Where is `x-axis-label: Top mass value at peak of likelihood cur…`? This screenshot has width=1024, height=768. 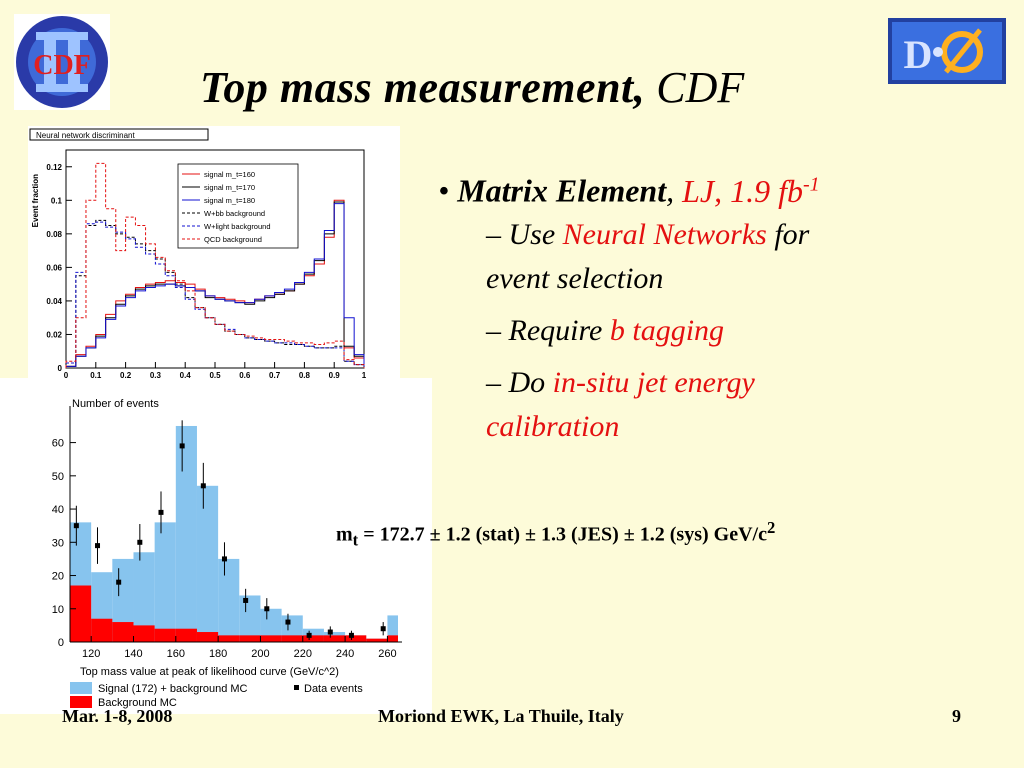 x-axis-label: Top mass value at peak of likelihood cur… is located at coordinates (209, 672).